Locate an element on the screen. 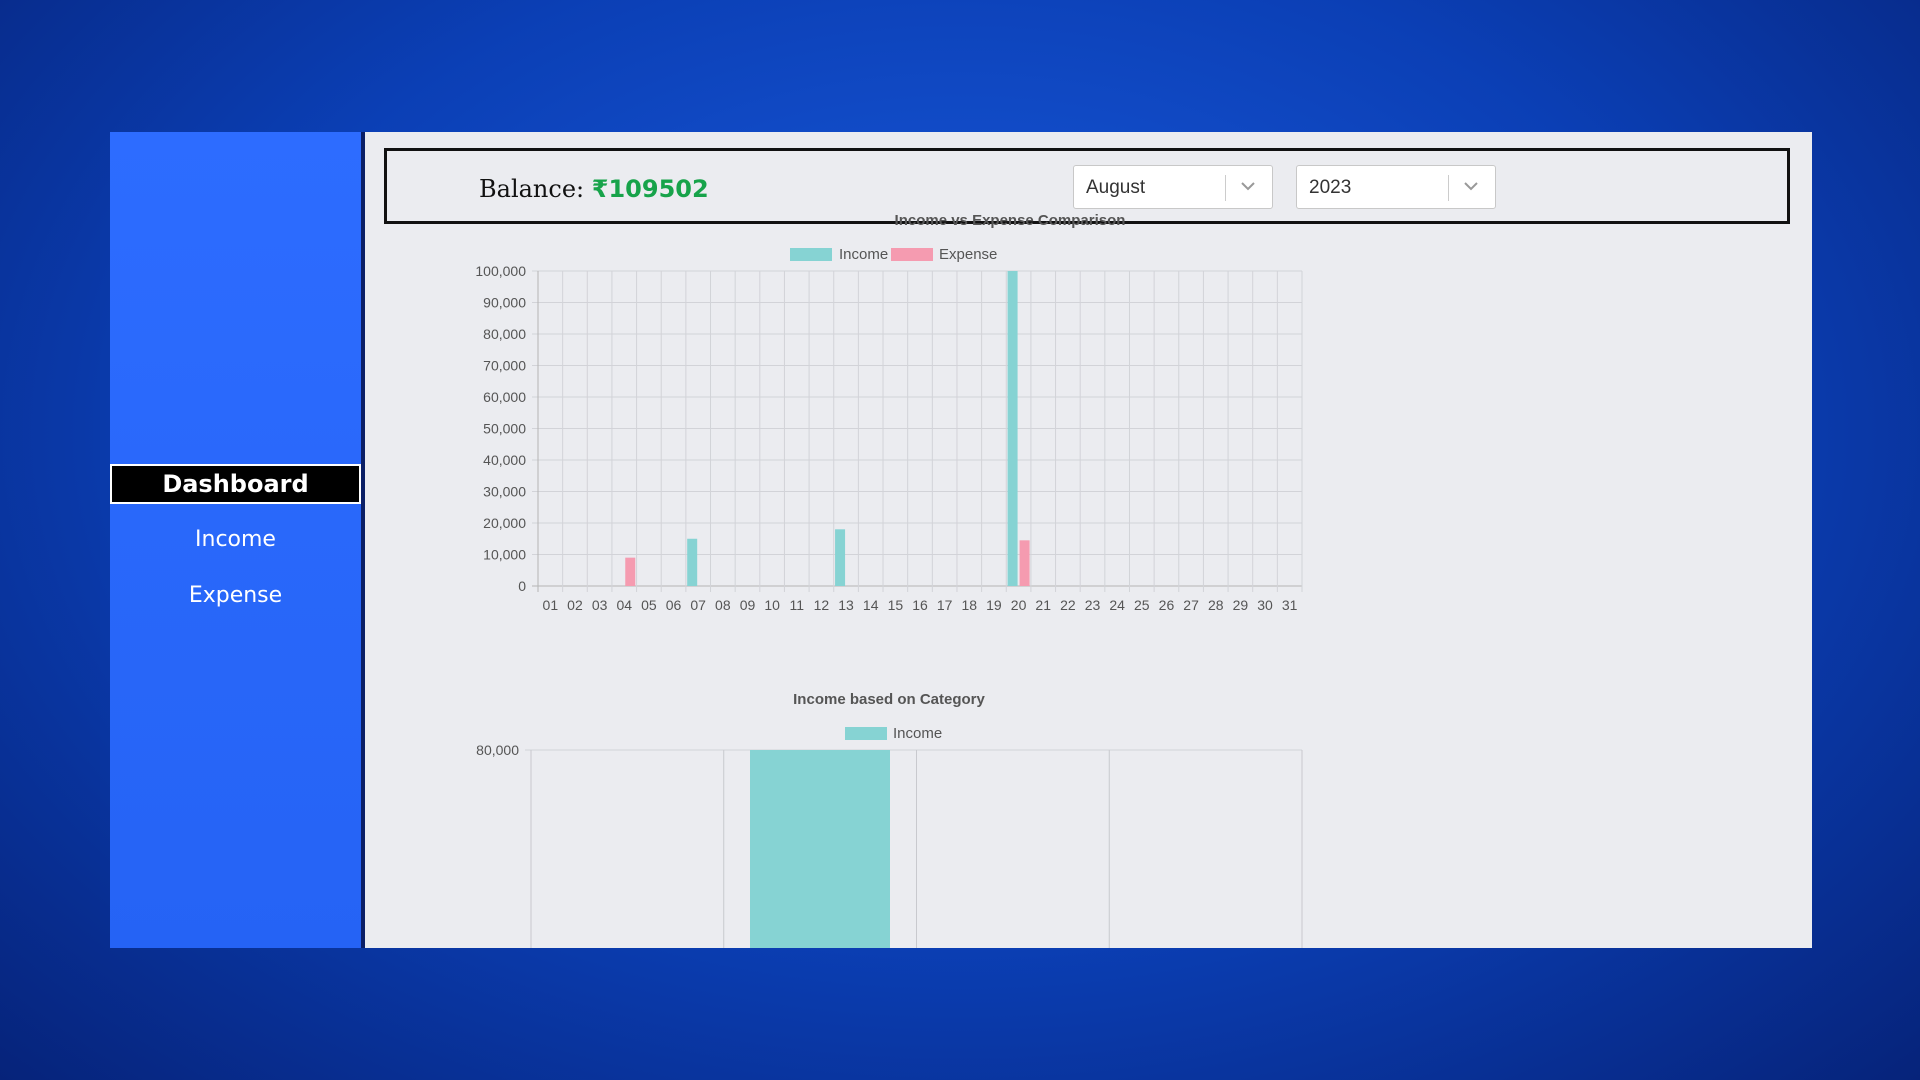 The image size is (1920, 1080). x-tick-label: 13 is located at coordinates (846, 605).